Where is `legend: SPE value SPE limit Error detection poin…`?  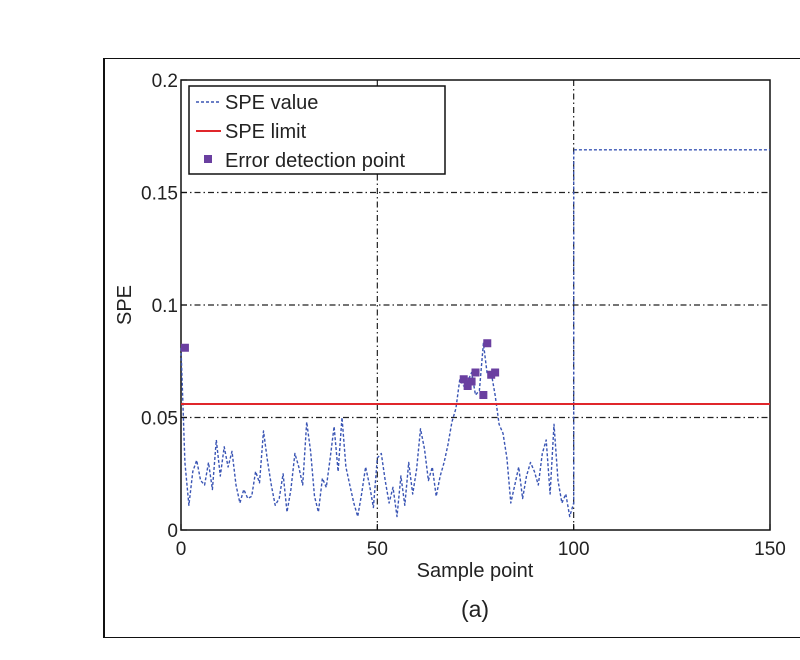
legend: SPE value SPE limit Error detection poin… is located at coordinates (317, 130).